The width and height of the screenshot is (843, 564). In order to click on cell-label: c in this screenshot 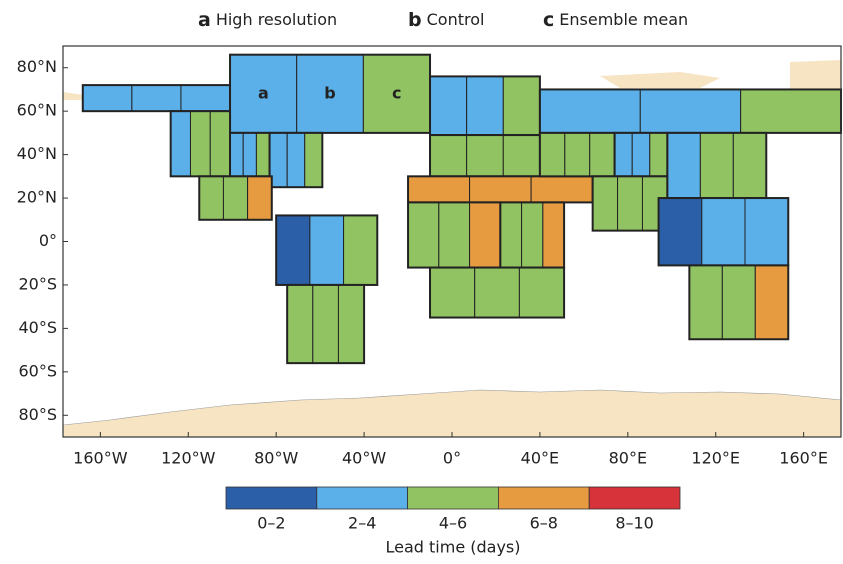, I will do `click(396, 92)`.